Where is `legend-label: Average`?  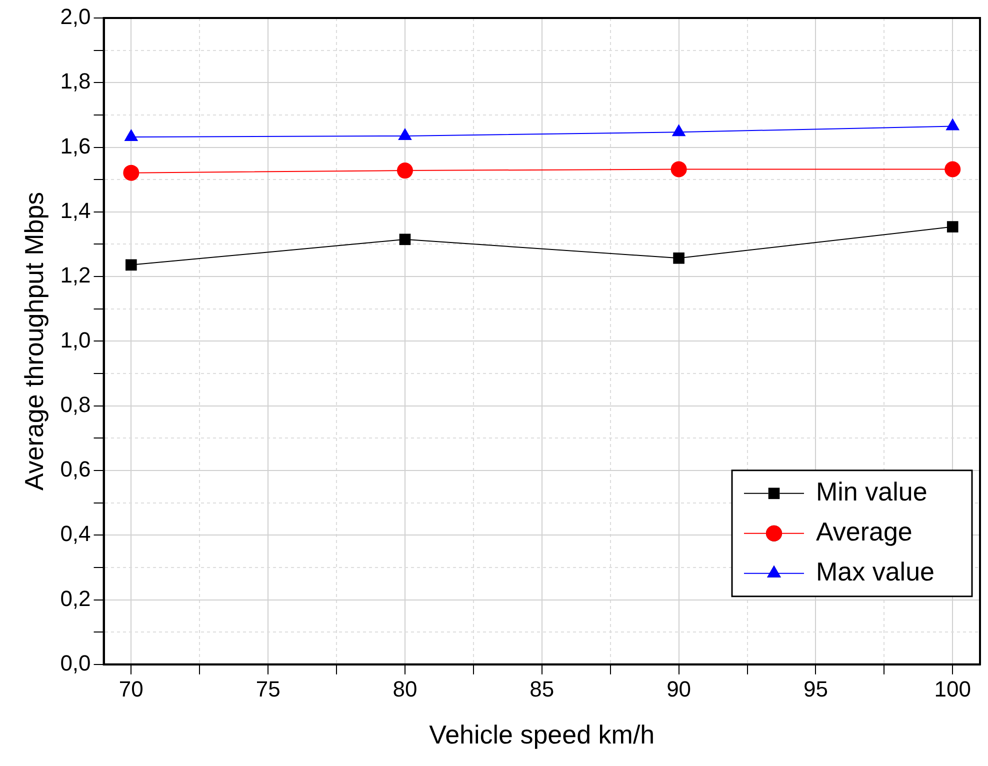
legend-label: Average is located at coordinates (864, 531).